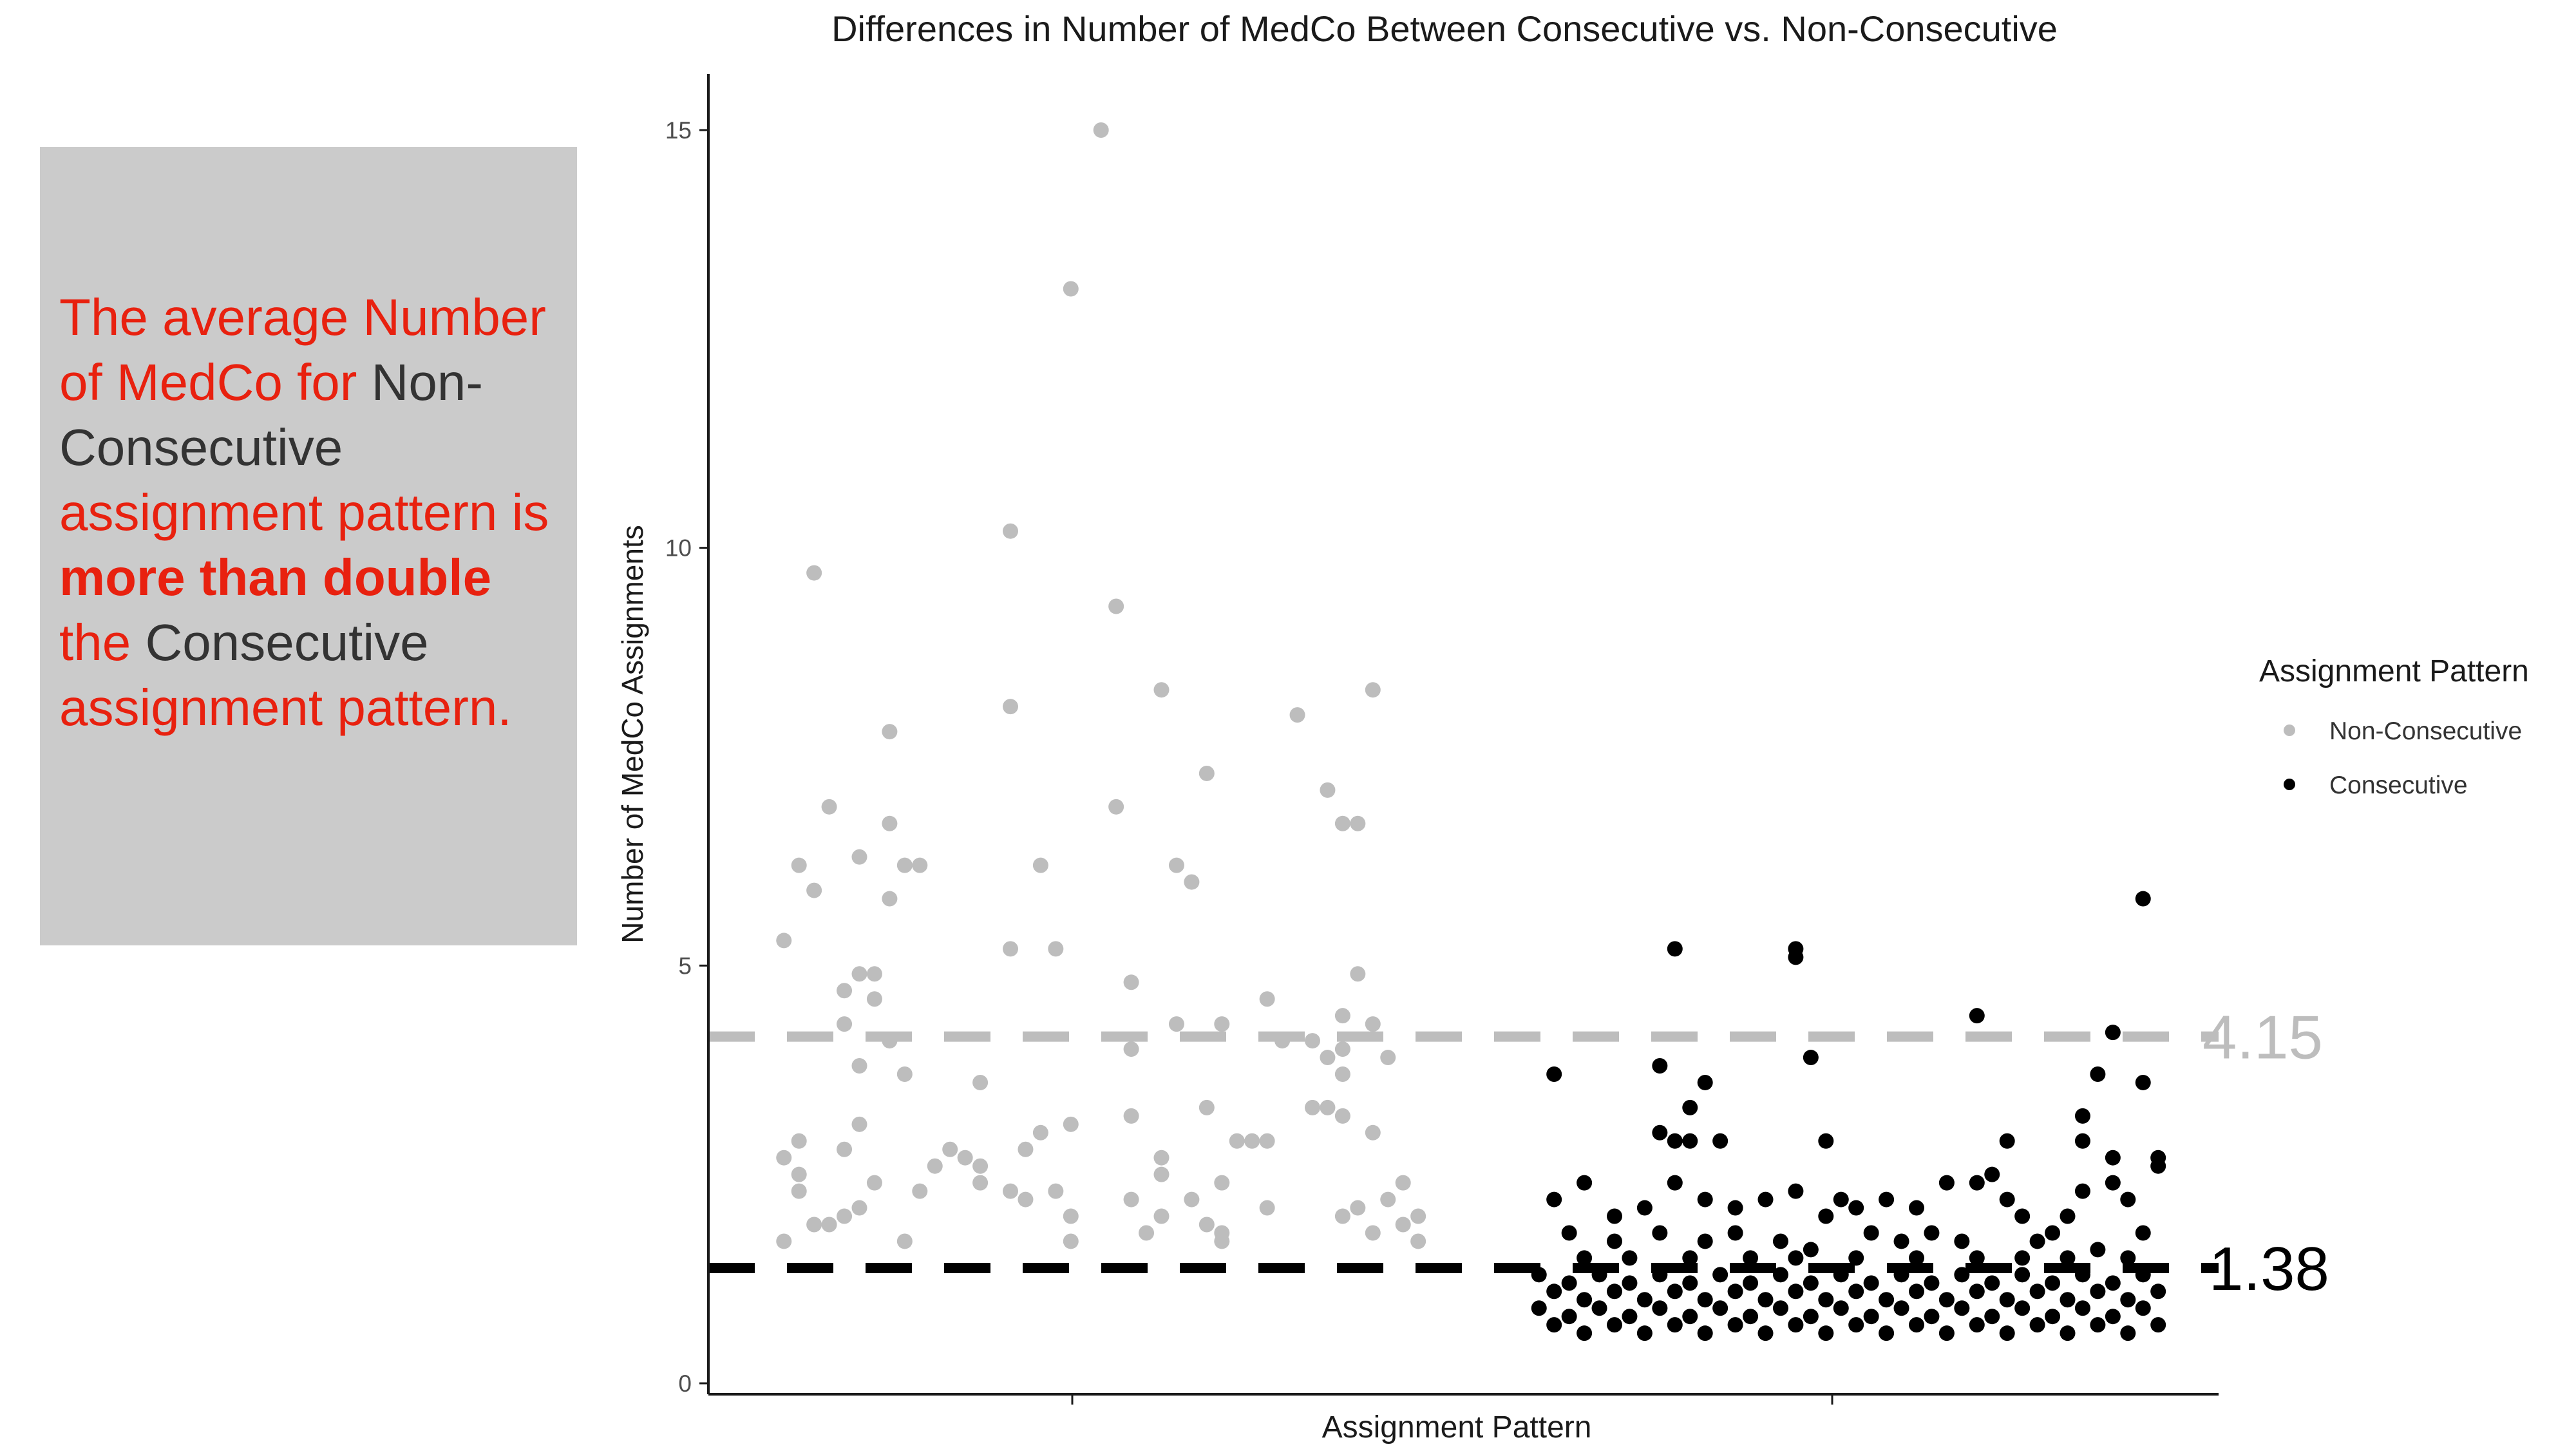 Image resolution: width=2576 pixels, height=1449 pixels. Describe the element at coordinates (285, 708) in the screenshot. I see `callout-text-part-7: assignment pattern.` at that location.